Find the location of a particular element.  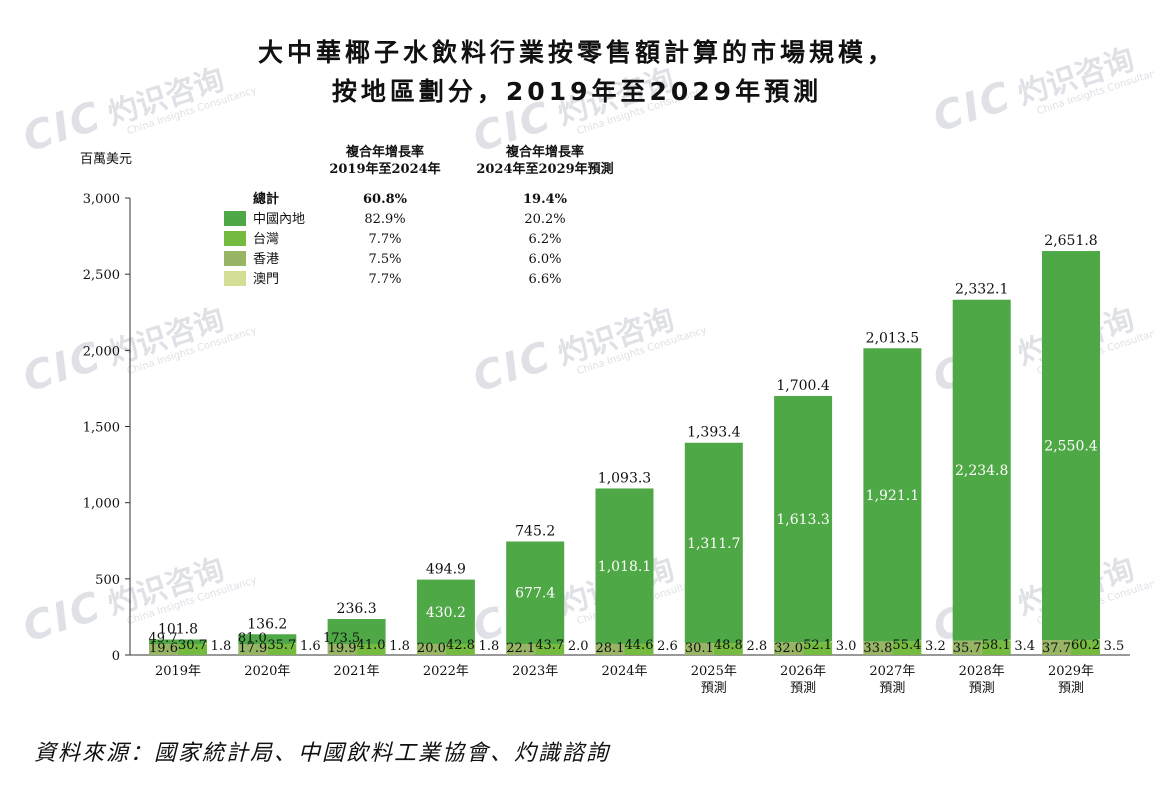

mainland-label: 2,234.8 is located at coordinates (981, 471).